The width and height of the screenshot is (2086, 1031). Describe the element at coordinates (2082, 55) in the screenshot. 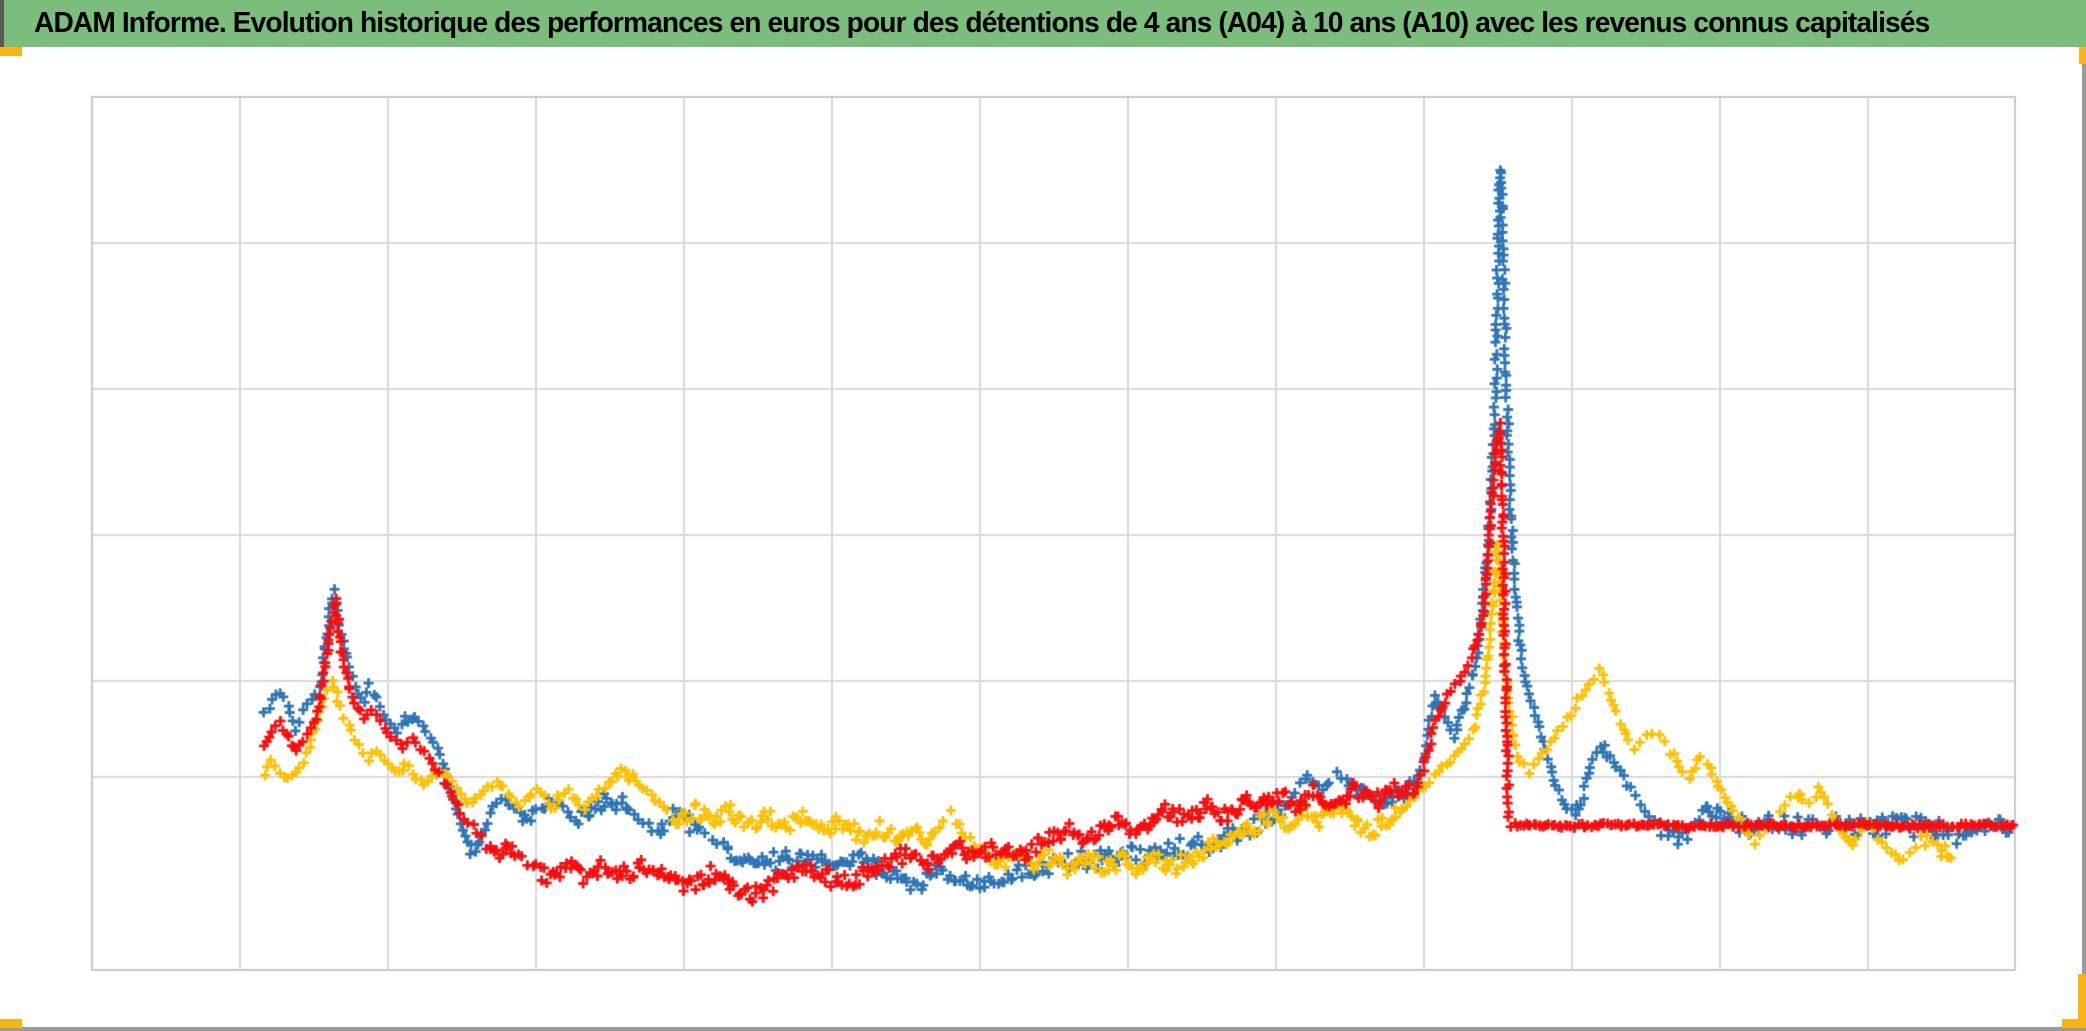

I see `selection-handle-top-right` at that location.